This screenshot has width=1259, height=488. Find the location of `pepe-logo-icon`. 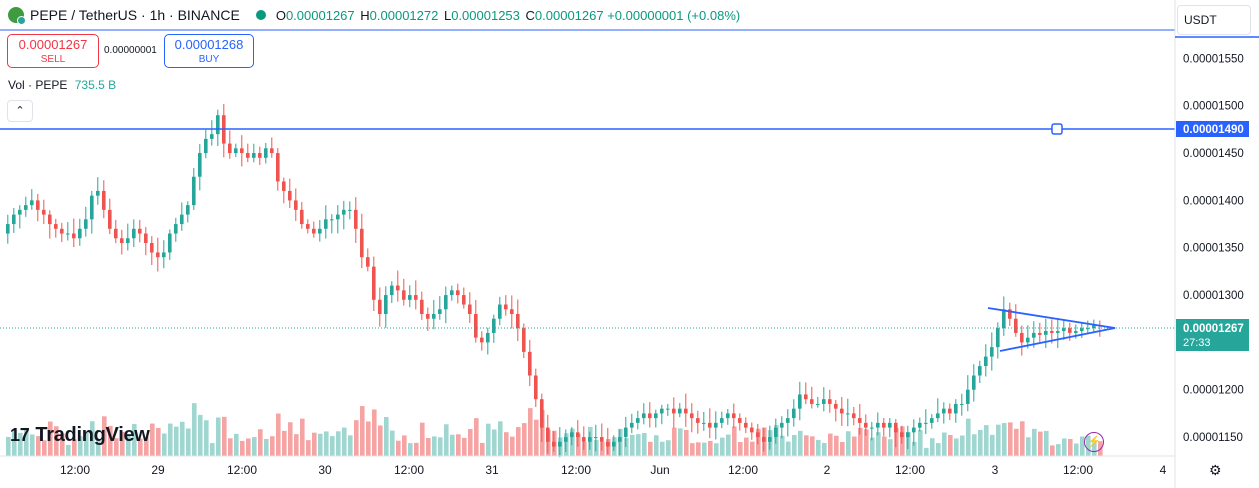

pepe-logo-icon is located at coordinates (17, 16).